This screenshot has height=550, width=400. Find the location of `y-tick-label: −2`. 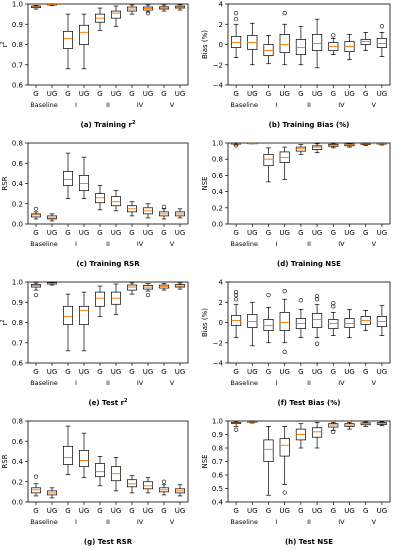

y-tick-label: −2 is located at coordinates (218, 343).